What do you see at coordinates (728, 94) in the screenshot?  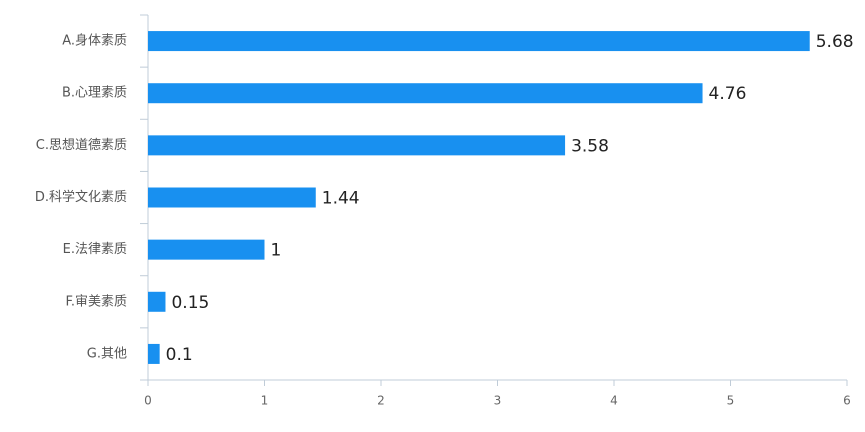 I see `data-label: 4.76` at bounding box center [728, 94].